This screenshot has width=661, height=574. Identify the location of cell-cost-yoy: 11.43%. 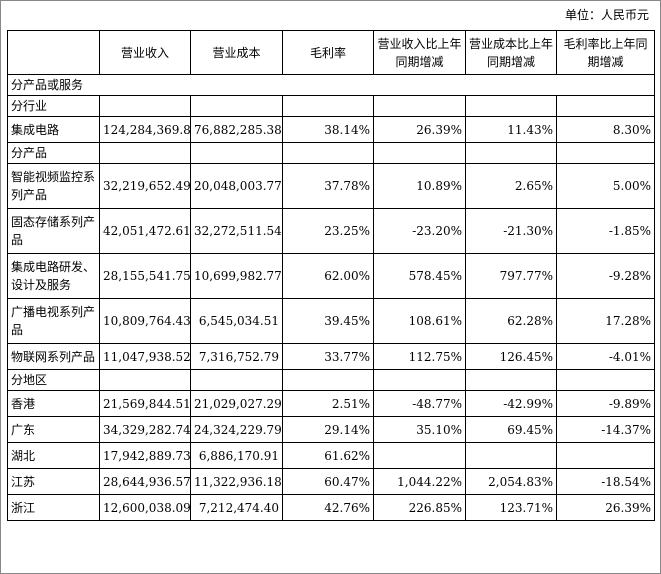
(511, 129).